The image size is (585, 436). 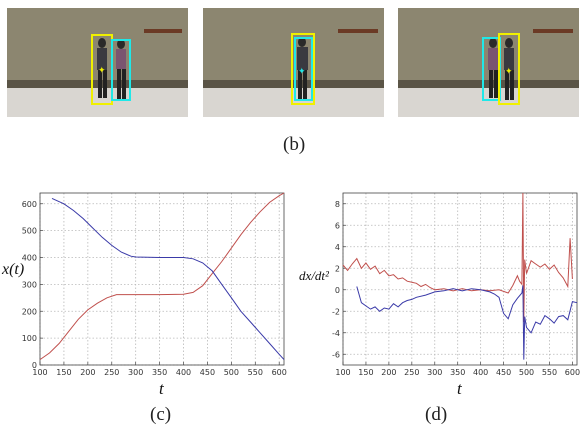 I want to click on y-tick-label: -2, so click(x=336, y=311).